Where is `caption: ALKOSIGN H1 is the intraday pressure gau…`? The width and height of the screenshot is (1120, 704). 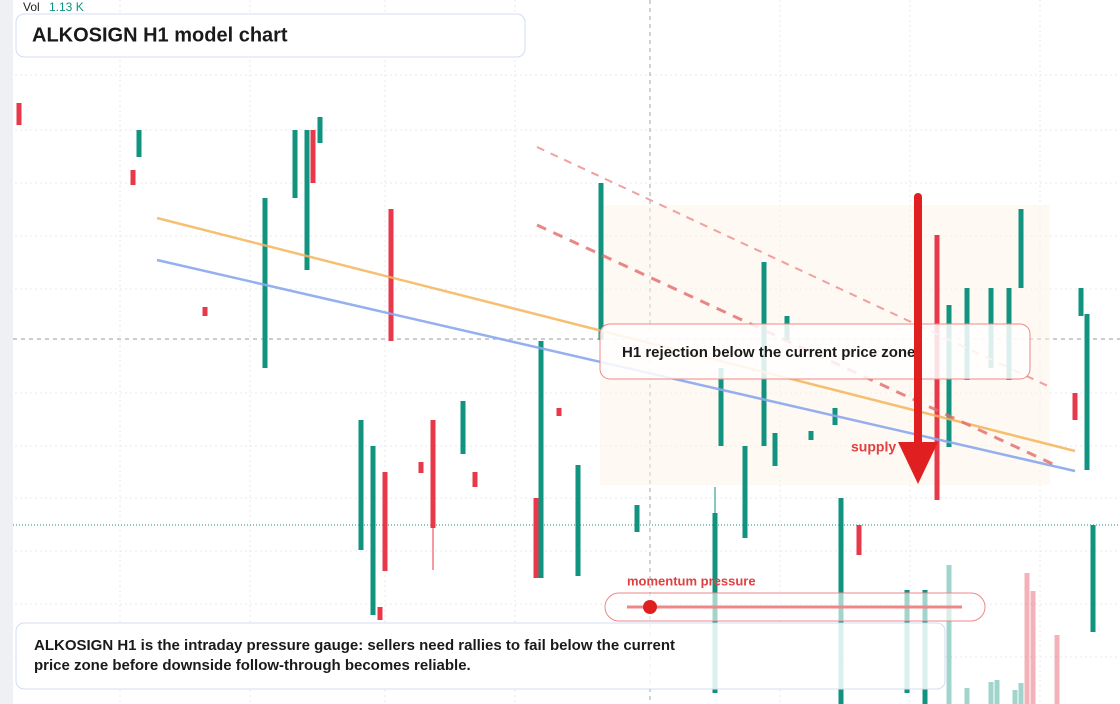 caption: ALKOSIGN H1 is the intraday pressure gau… is located at coordinates (355, 655).